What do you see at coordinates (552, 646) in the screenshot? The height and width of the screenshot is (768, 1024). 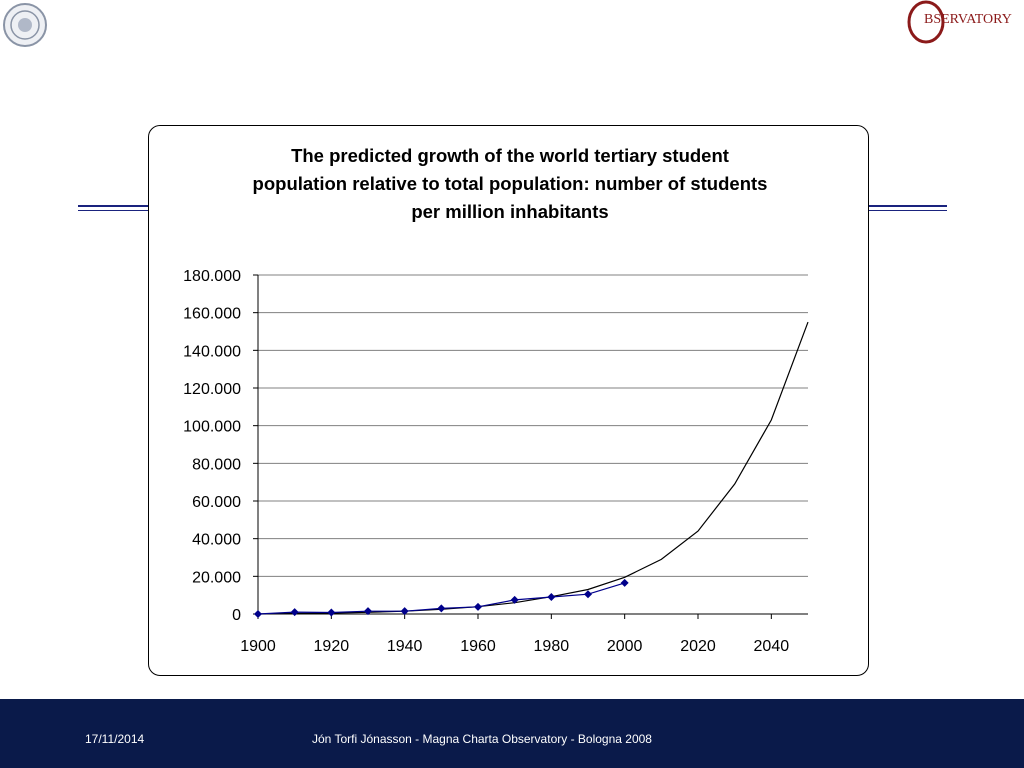 I see `x-tick-label: 1980` at bounding box center [552, 646].